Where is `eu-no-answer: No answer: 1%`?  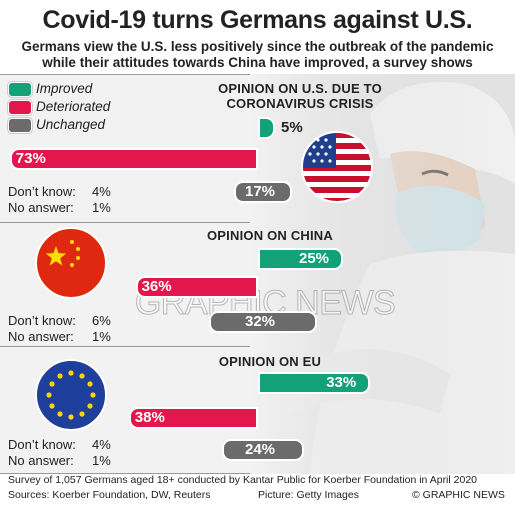 eu-no-answer: No answer: 1% is located at coordinates (59, 460).